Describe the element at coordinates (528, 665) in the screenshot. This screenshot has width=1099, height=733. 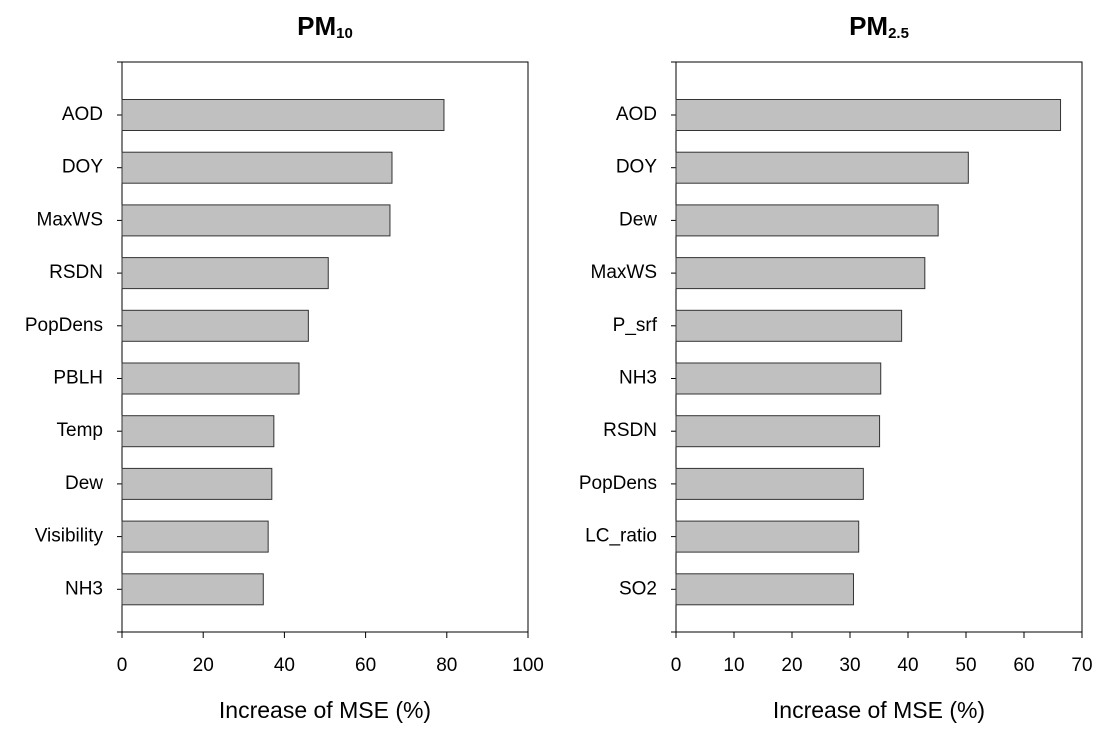
I see `x-tick-label: 100` at that location.